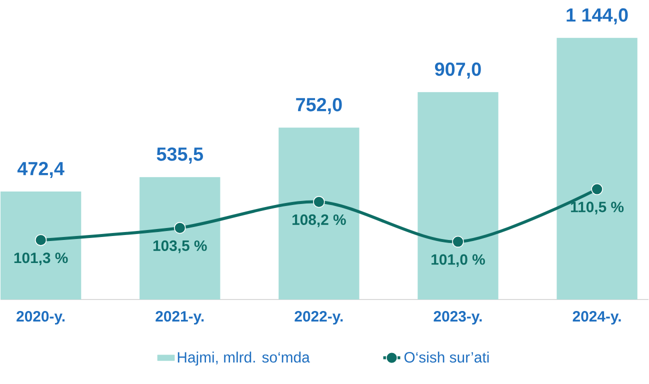  Describe the element at coordinates (180, 246) in the screenshot. I see `data-label: 103,5 %` at that location.